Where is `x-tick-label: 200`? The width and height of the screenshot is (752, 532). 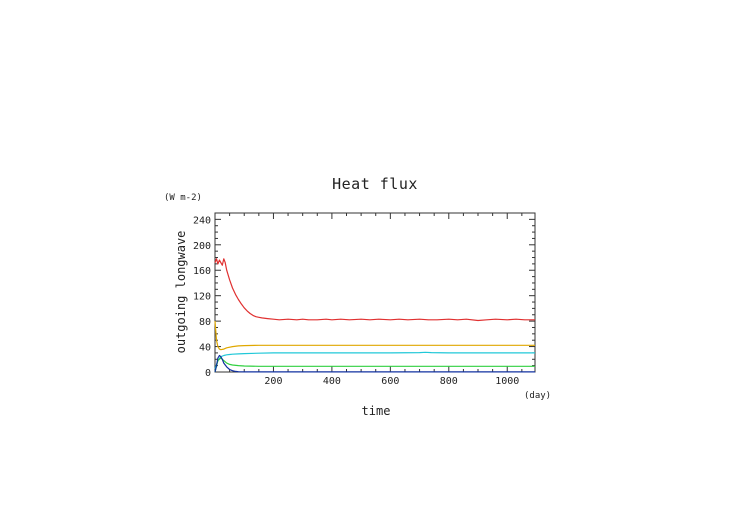
x-tick-label: 200 is located at coordinates (273, 381).